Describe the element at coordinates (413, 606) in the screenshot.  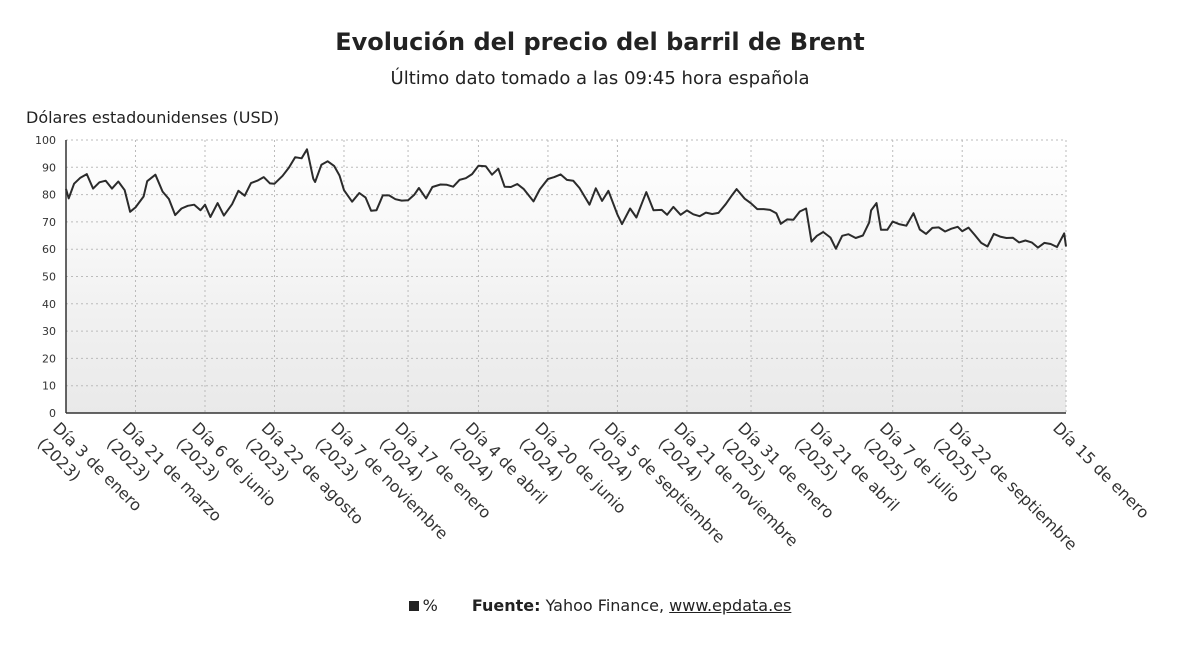
I see `legend-swatch` at that location.